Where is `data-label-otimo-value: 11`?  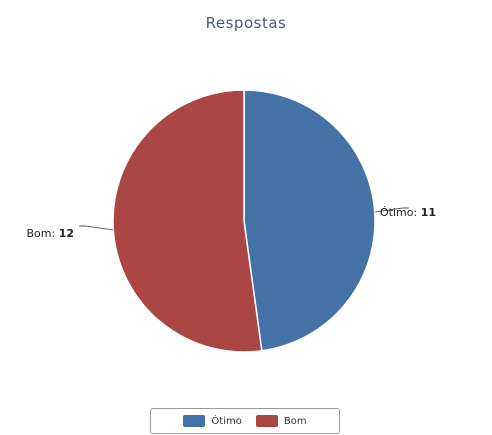
data-label-otimo-value: 11 is located at coordinates (428, 212).